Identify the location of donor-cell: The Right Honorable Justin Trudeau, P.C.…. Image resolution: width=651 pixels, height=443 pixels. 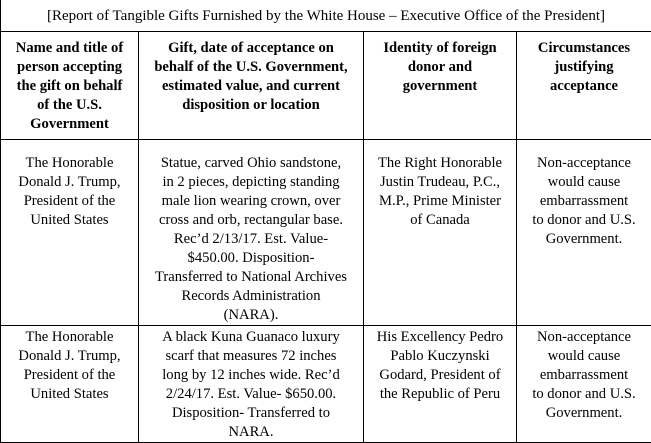
(440, 233).